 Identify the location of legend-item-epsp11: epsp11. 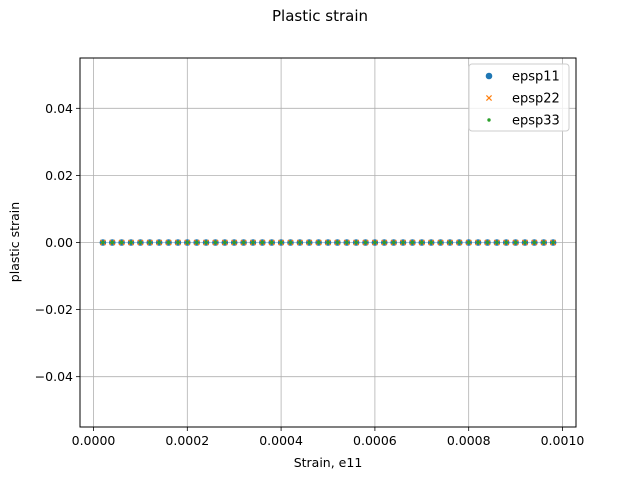
(522, 77).